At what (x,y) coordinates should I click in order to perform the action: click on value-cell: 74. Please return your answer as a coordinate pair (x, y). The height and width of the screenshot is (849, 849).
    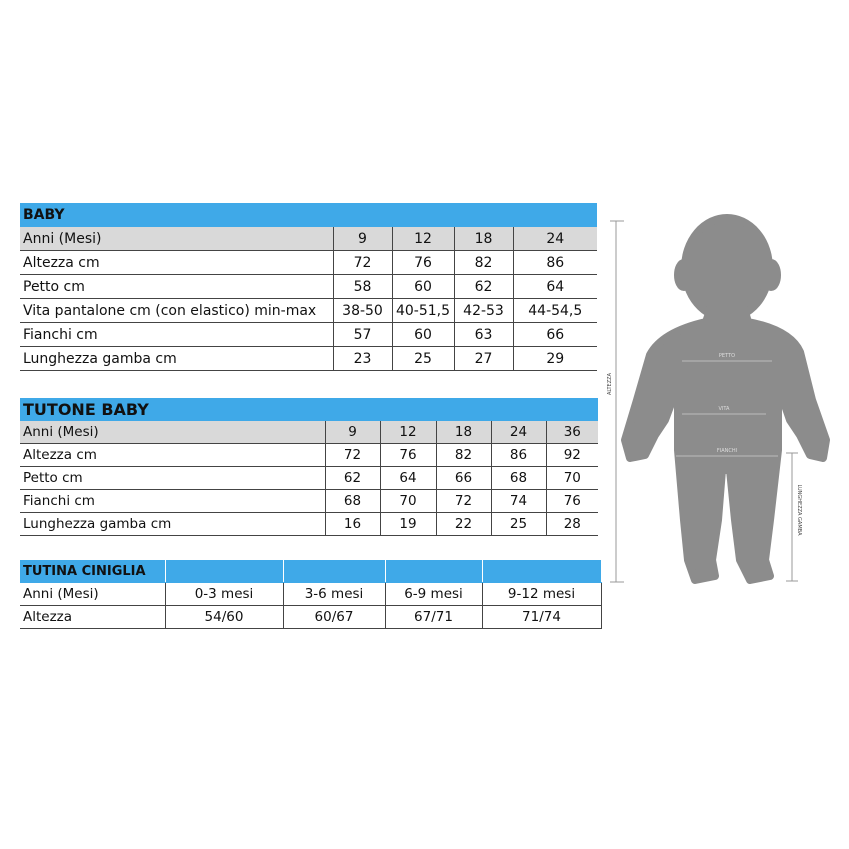
    Looking at the image, I should click on (518, 501).